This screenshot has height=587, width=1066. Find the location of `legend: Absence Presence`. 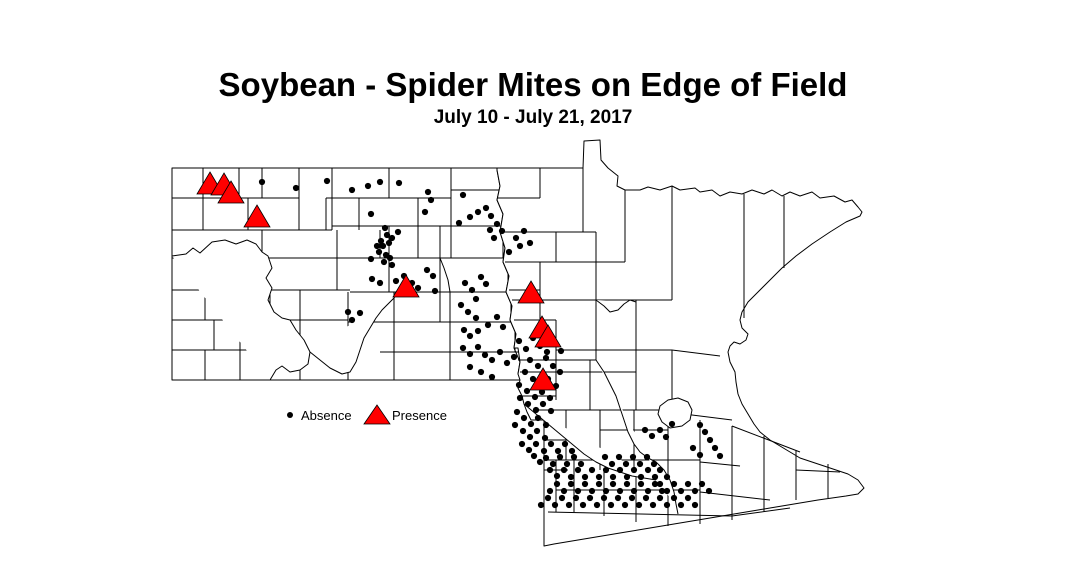

legend: Absence Presence is located at coordinates (367, 414).